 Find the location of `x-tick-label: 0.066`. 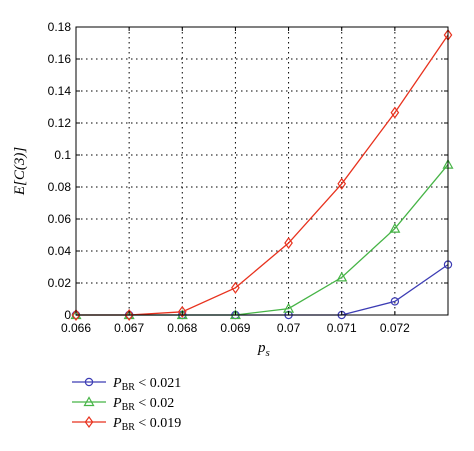

x-tick-label: 0.066 is located at coordinates (76, 328).